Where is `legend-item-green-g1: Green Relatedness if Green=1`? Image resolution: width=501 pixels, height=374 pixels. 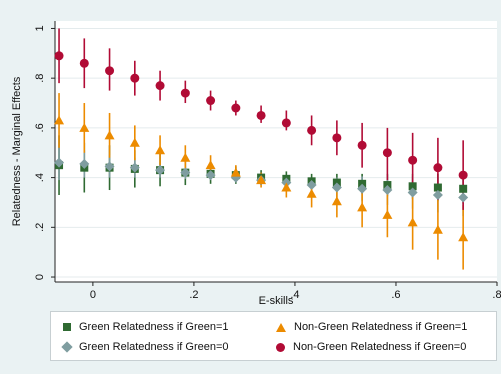
legend-item-green-g1: Green Relatedness if Green=1 is located at coordinates (145, 327).